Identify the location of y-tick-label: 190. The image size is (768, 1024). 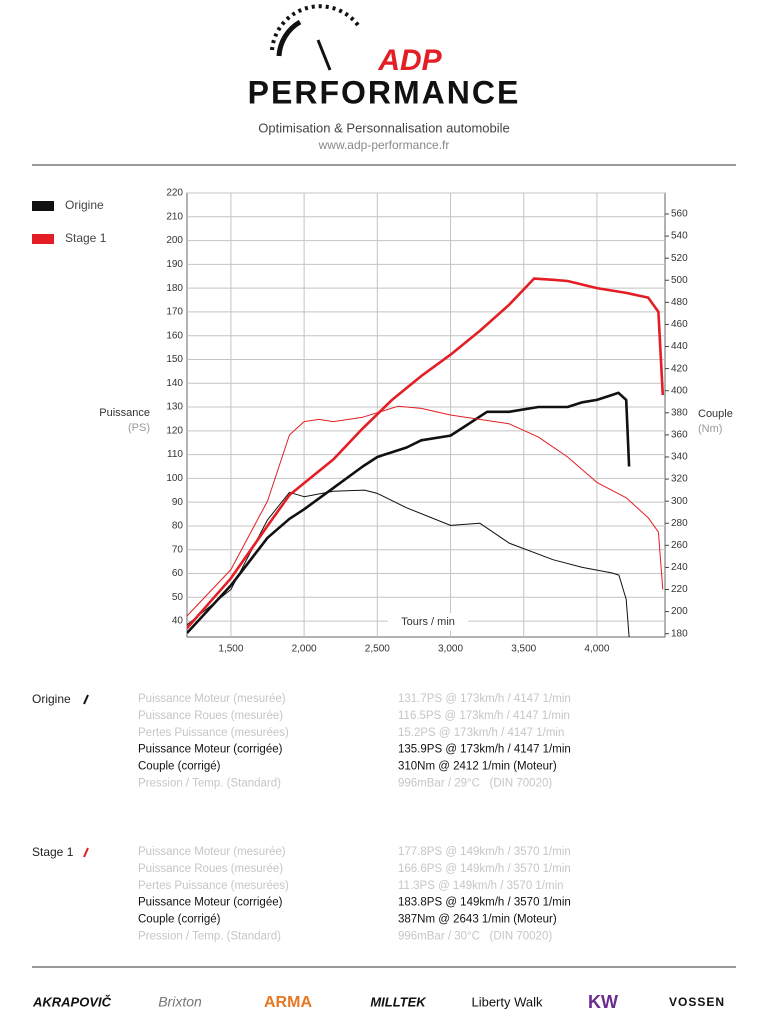
(174, 264).